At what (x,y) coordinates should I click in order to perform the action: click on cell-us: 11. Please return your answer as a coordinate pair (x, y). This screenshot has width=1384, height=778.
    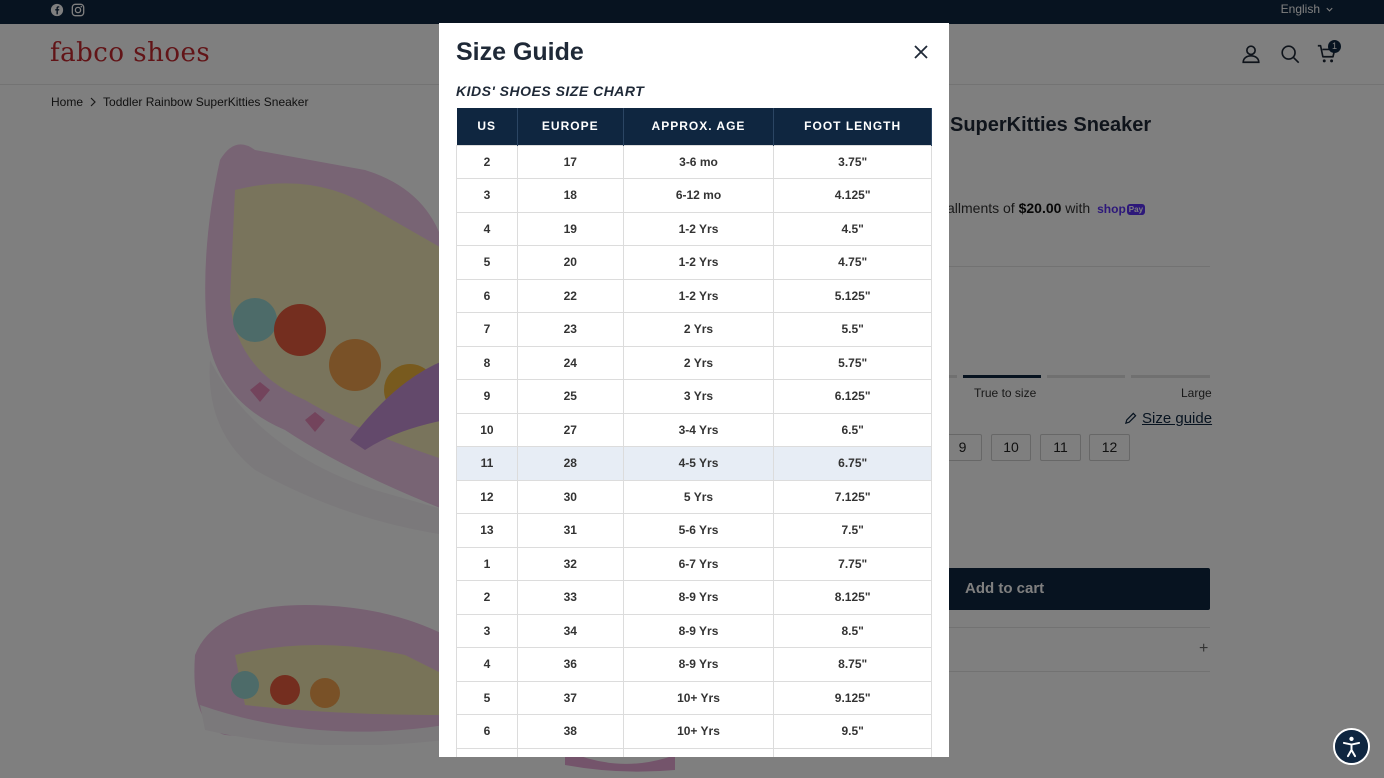
    Looking at the image, I should click on (487, 463).